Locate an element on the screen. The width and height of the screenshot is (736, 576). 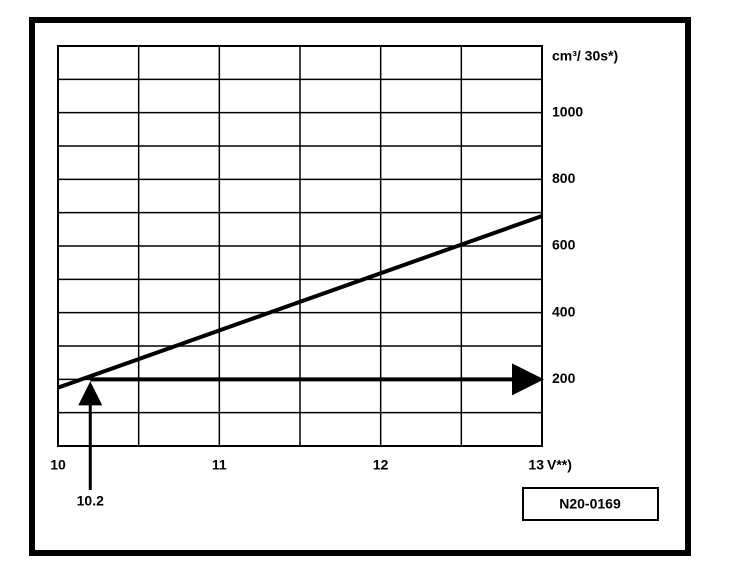
x-tick-label: 11 is located at coordinates (219, 465).